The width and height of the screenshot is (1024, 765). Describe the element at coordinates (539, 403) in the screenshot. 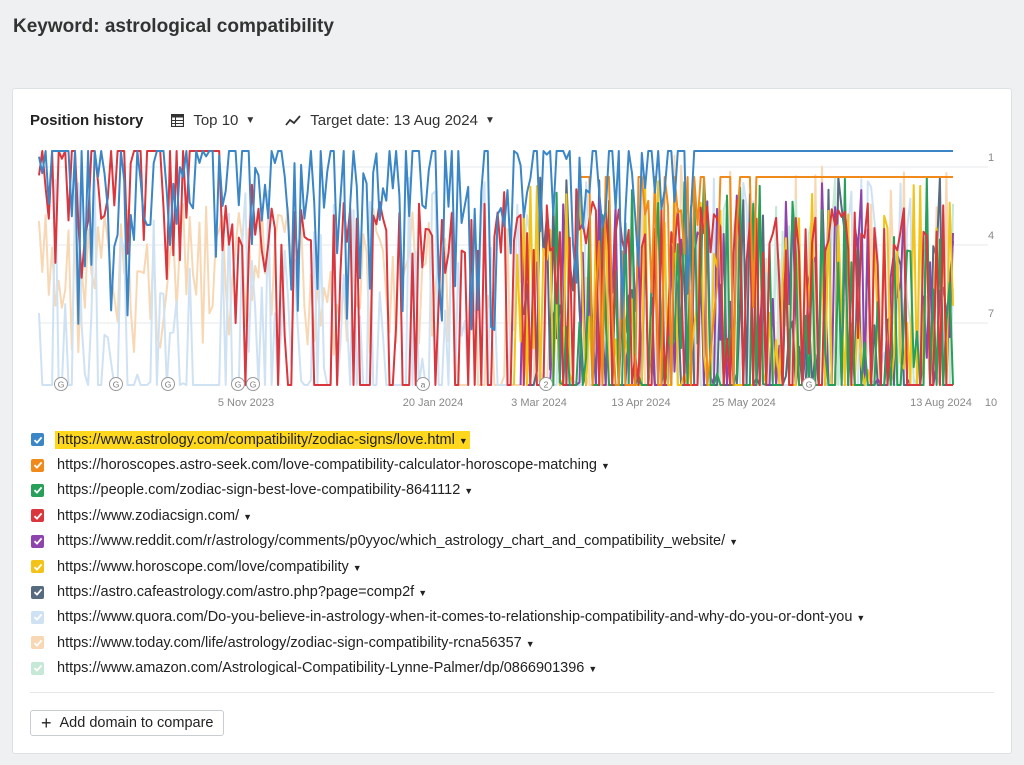

I see `x-tick-label: 3 Mar 2024` at that location.